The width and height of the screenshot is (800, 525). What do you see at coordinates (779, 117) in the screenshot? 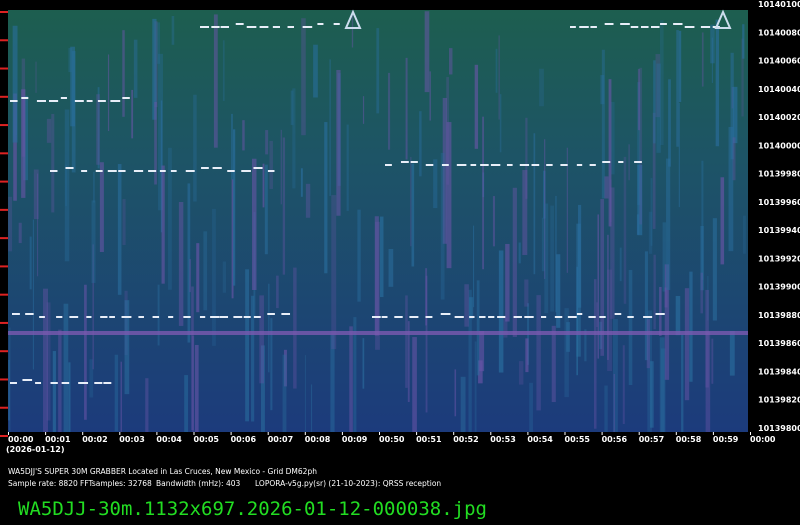
I see `y-tick-label: 10140020` at bounding box center [779, 117].